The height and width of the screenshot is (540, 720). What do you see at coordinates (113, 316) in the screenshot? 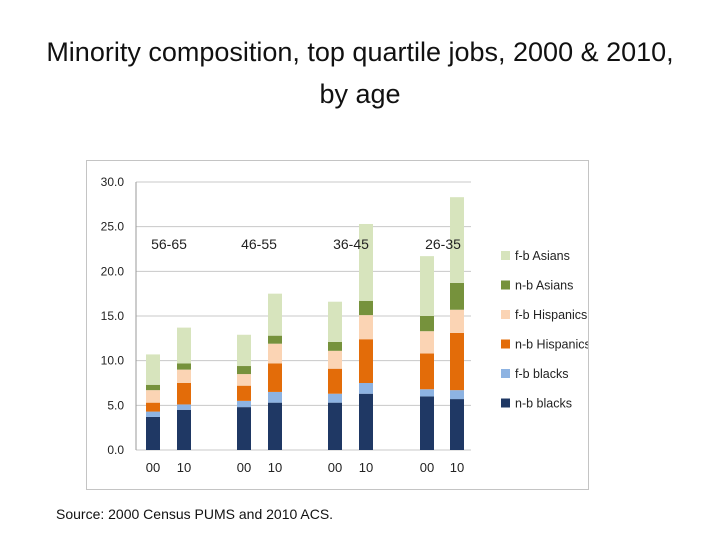
I see `y-tick-label: 15.0` at bounding box center [113, 316].